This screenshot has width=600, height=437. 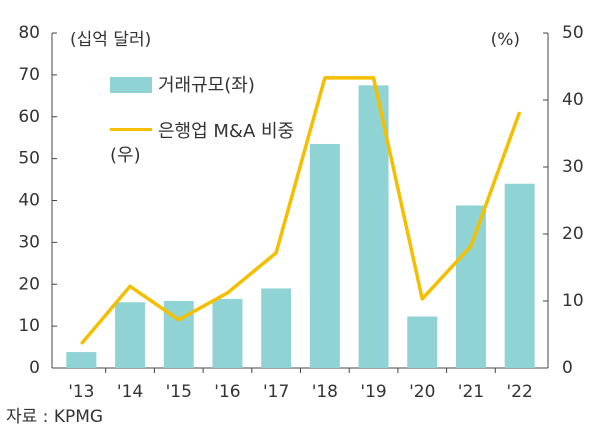 What do you see at coordinates (130, 392) in the screenshot?
I see `x-tick-label: '14` at bounding box center [130, 392].